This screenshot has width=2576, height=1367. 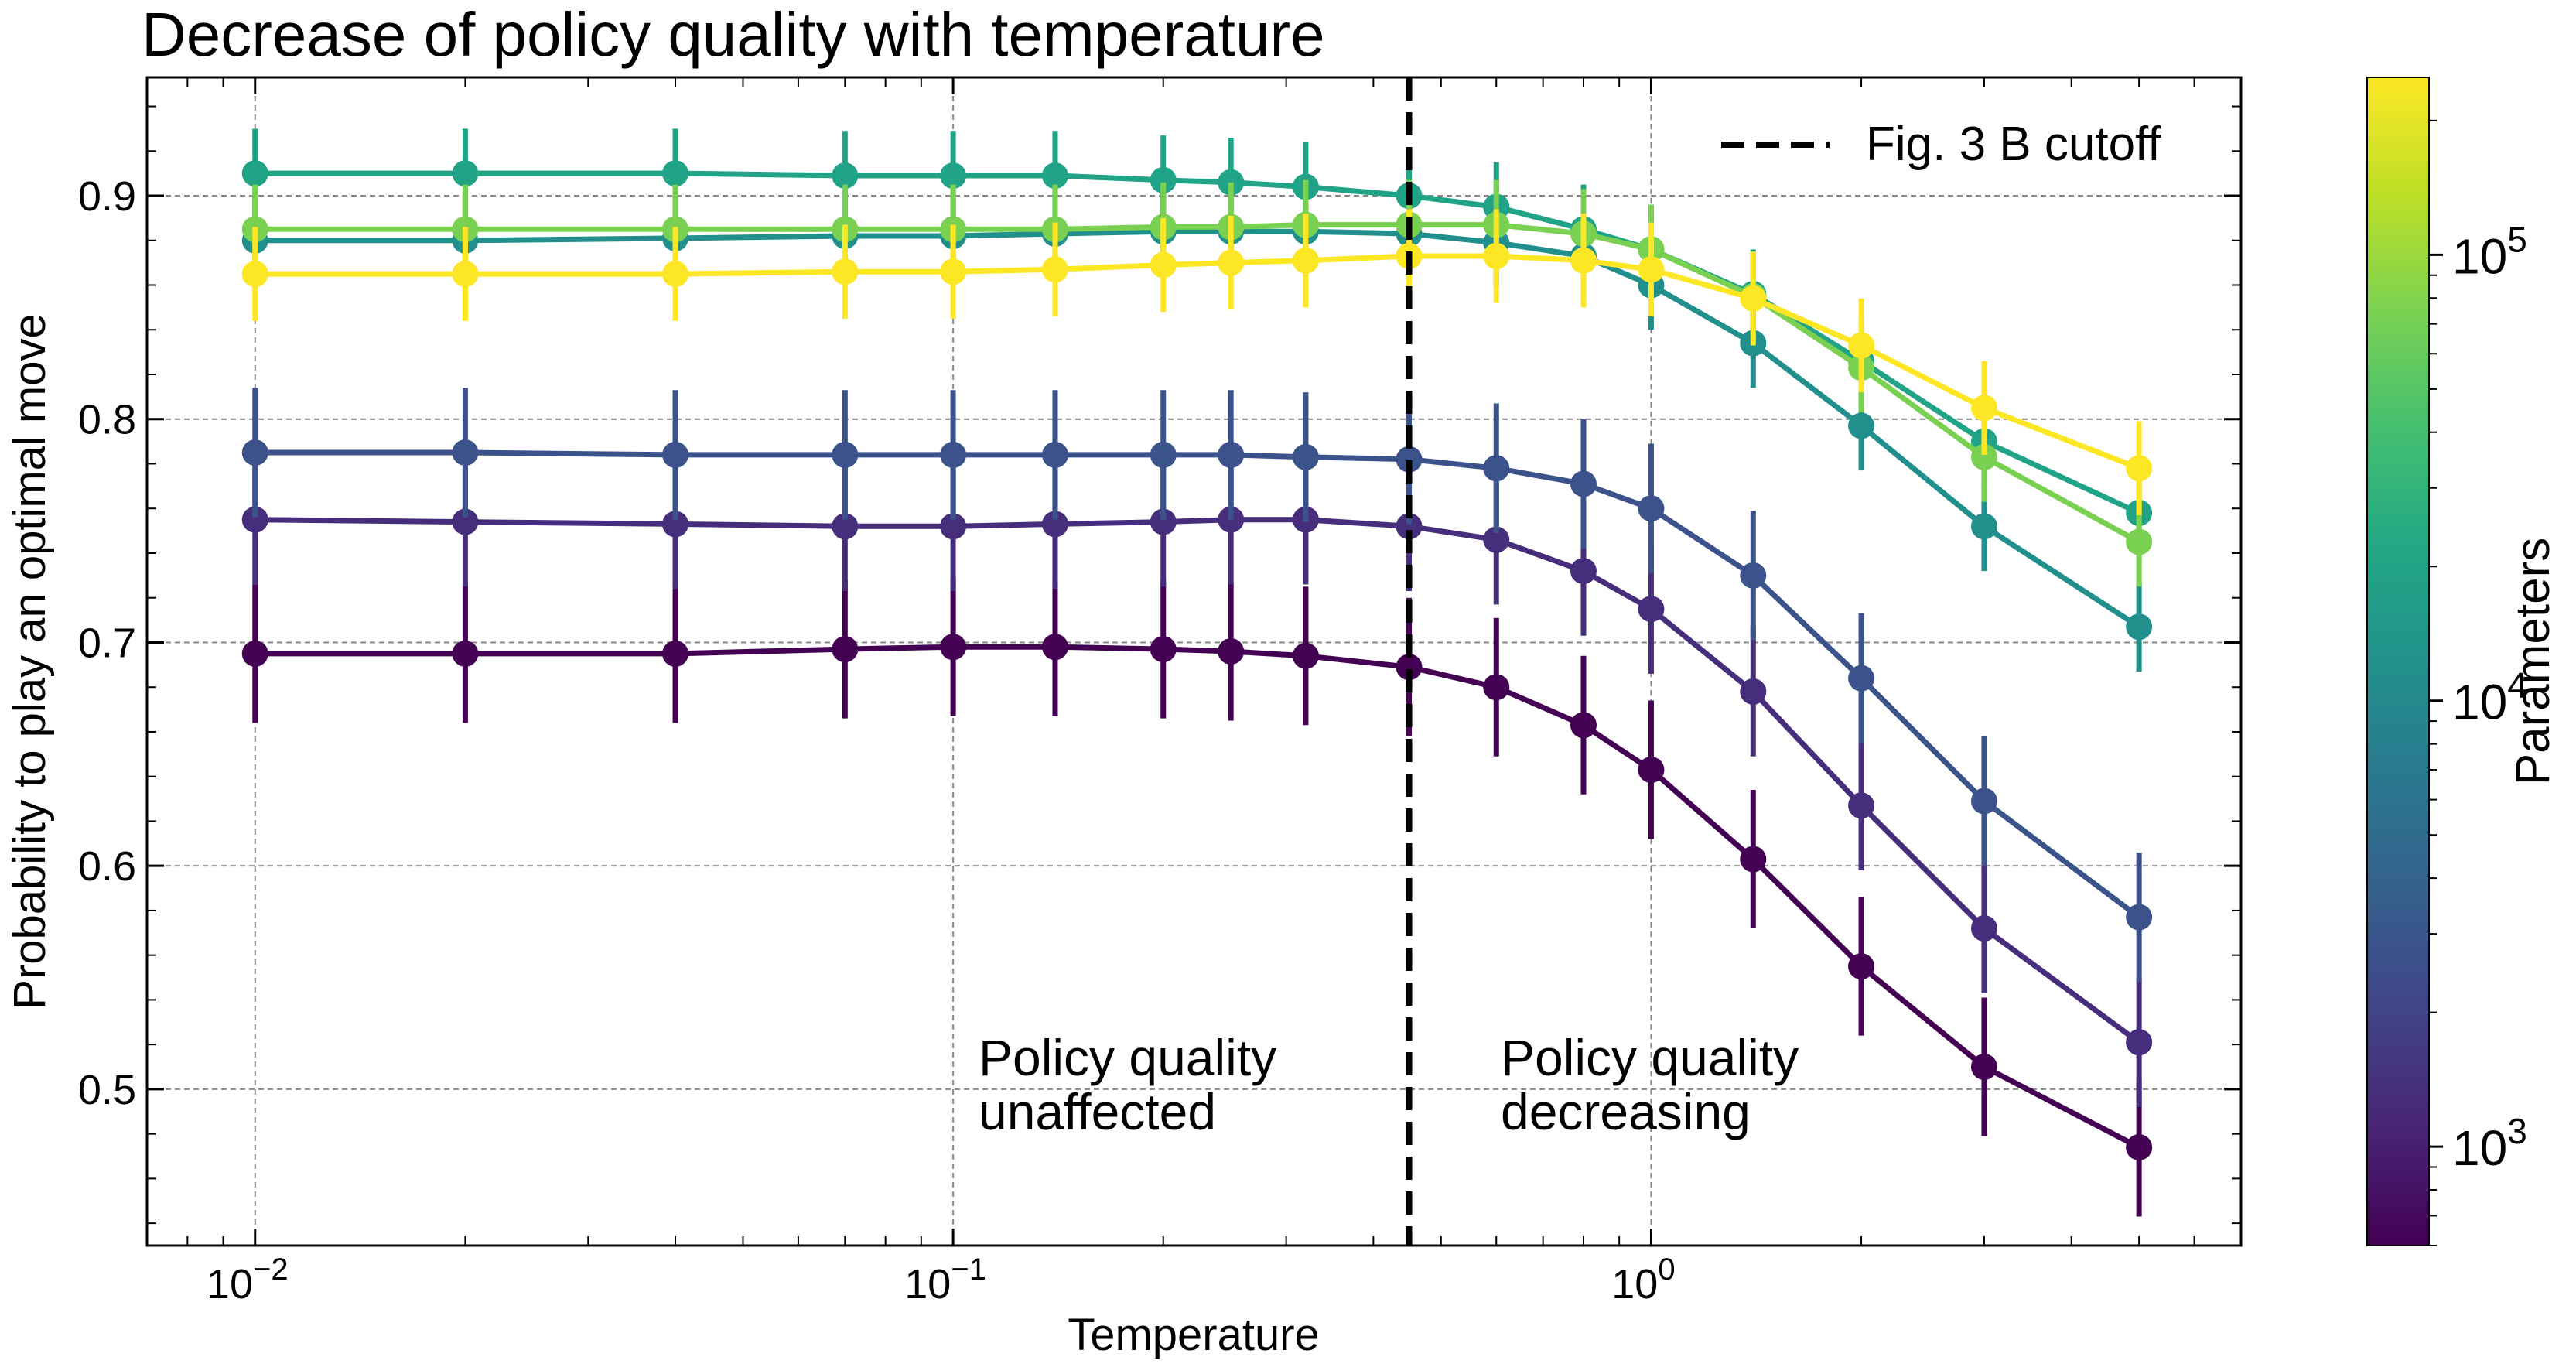 I want to click on x-tick-label: 10⁰, so click(x=1643, y=1280).